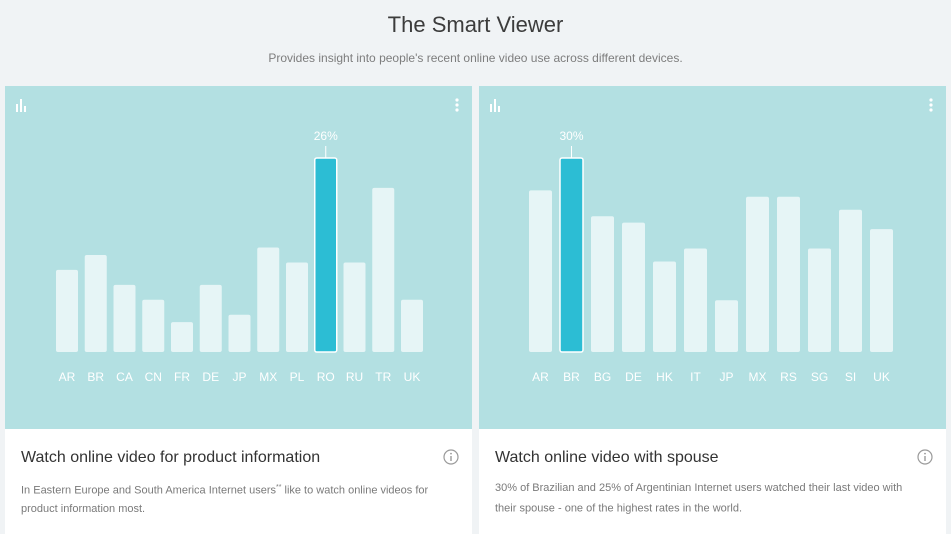 This screenshot has height=534, width=951. Describe the element at coordinates (602, 284) in the screenshot. I see `bar-bg` at that location.